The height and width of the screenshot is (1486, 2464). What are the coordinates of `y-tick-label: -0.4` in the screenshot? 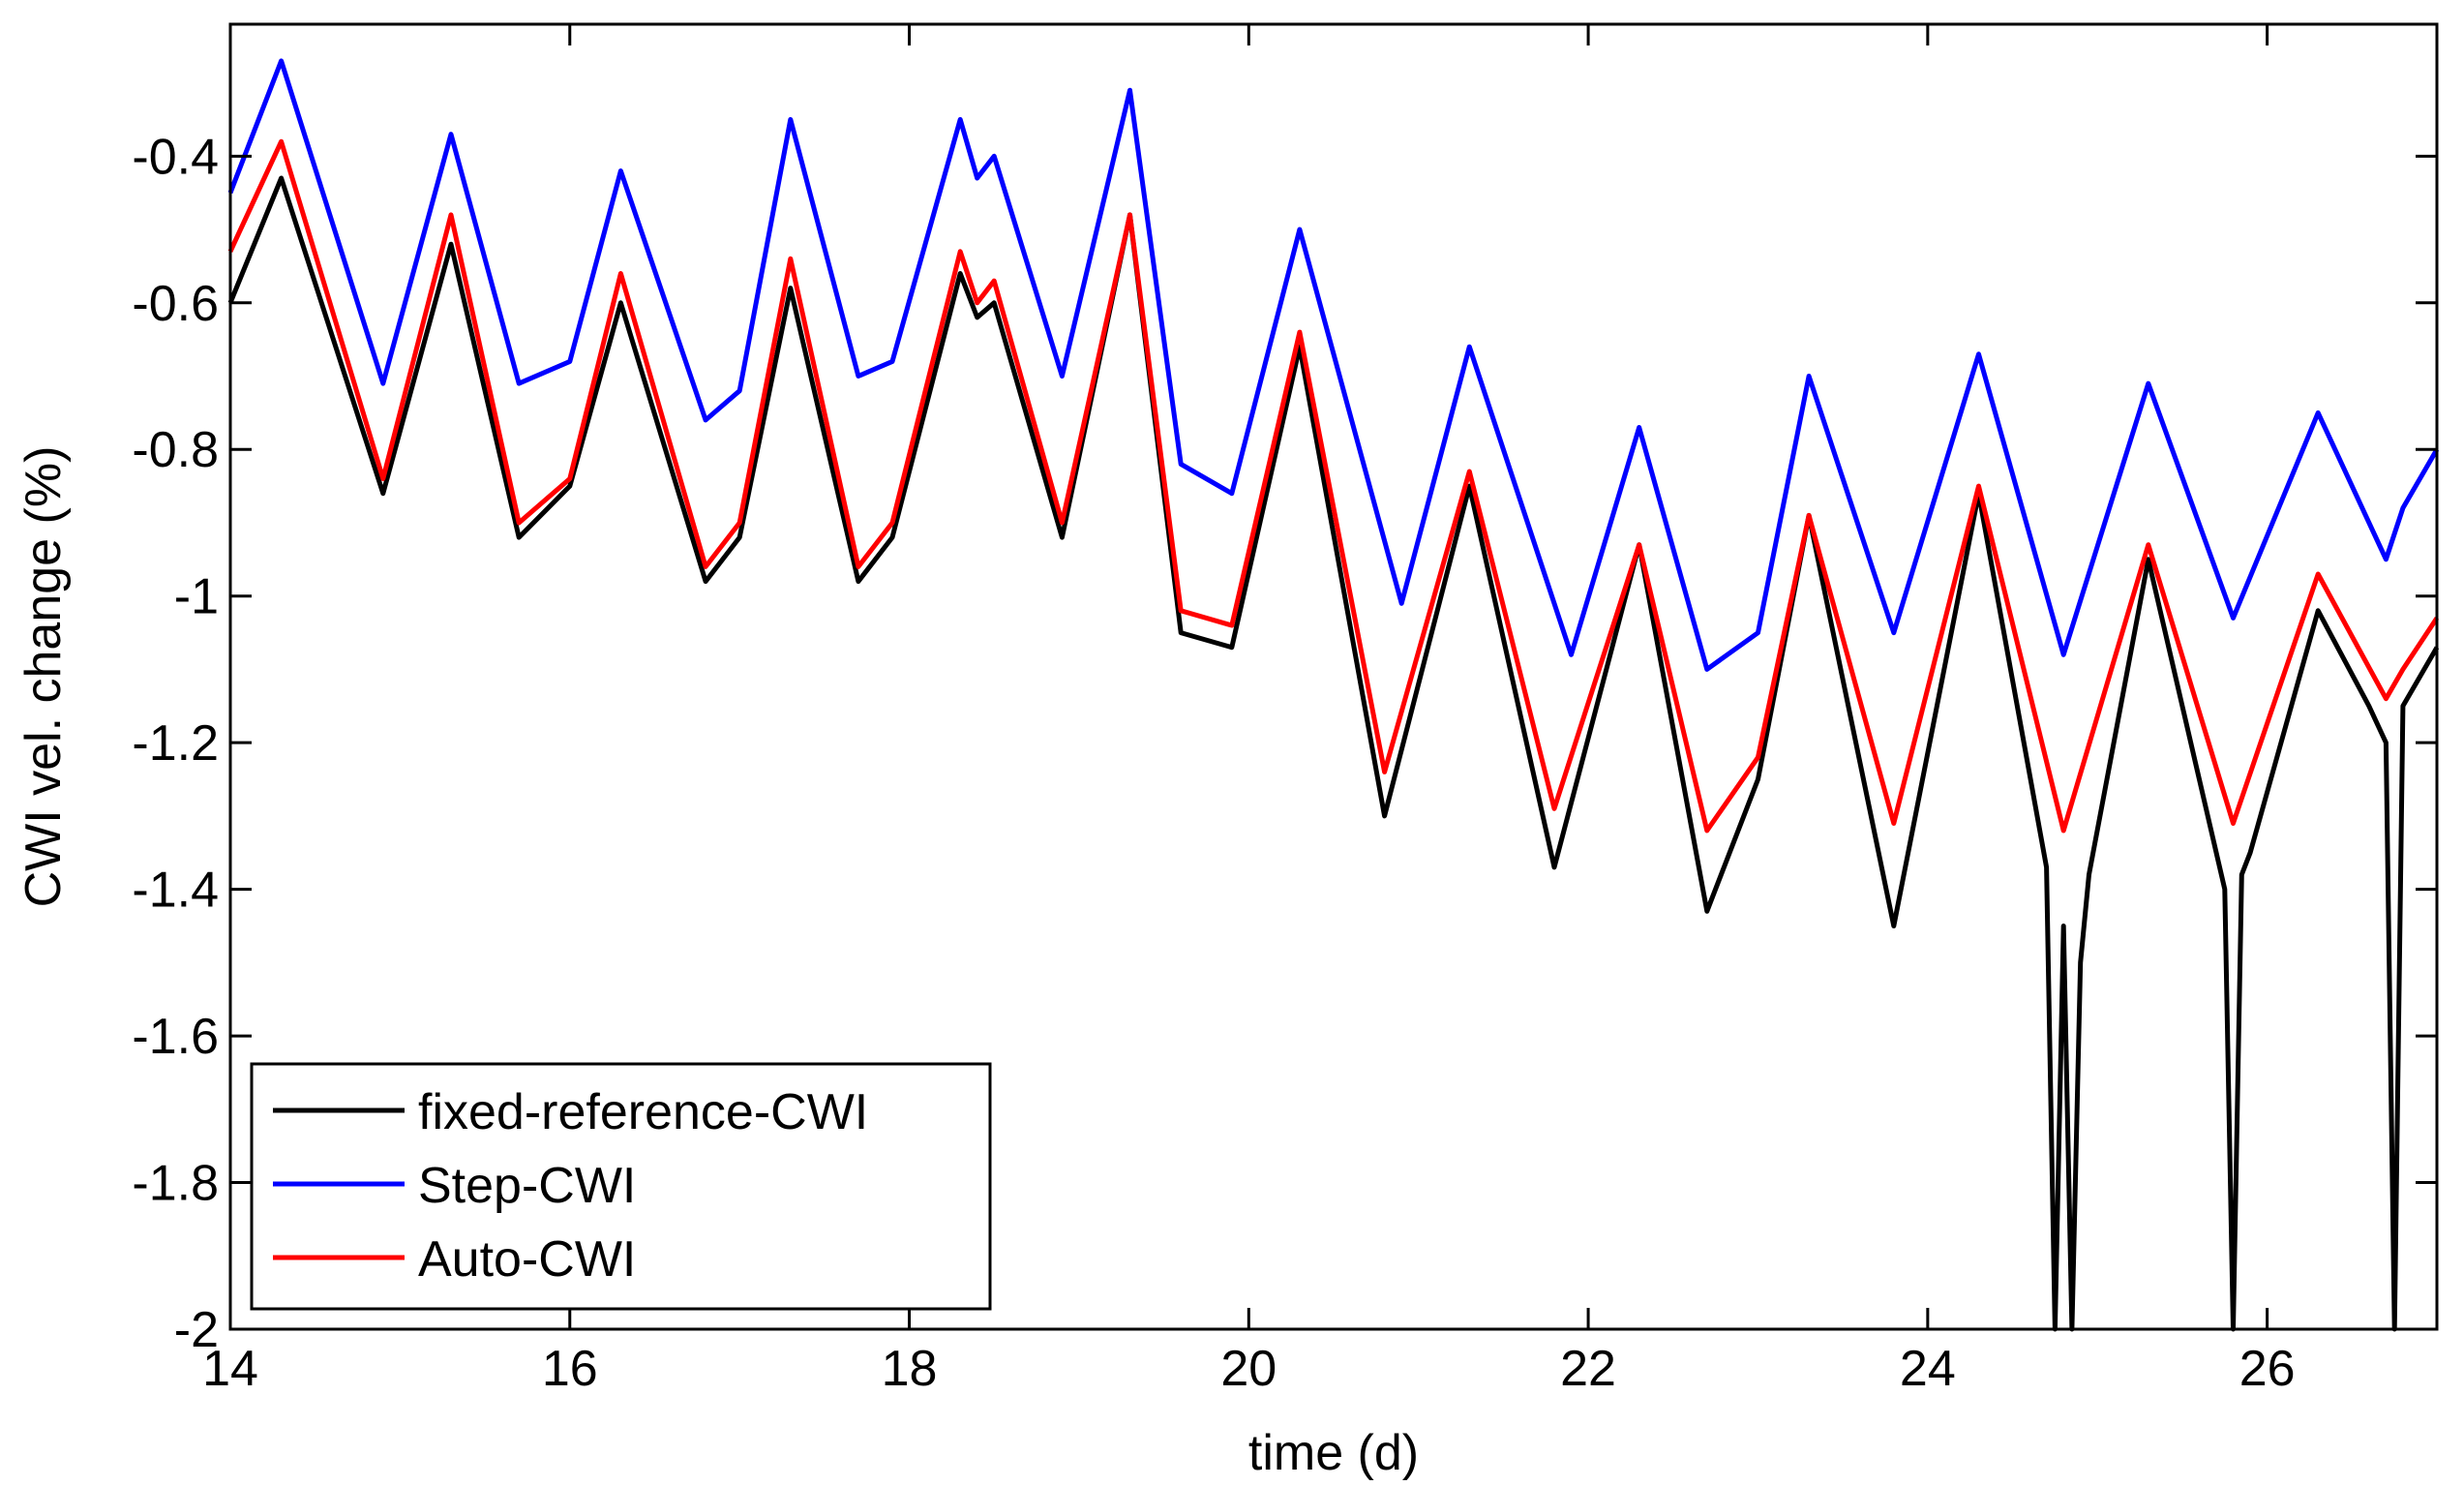 It's located at (175, 157).